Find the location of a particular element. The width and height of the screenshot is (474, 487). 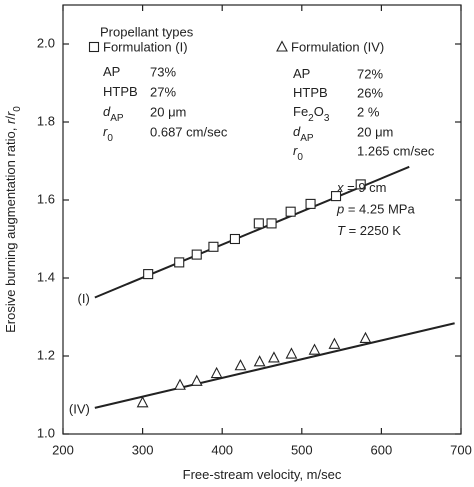

text-part: = 4.25 MPa is located at coordinates (379, 209).